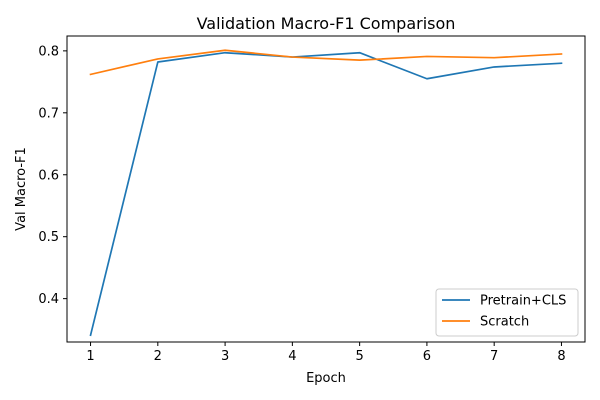 This screenshot has height=400, width=600. I want to click on x-tick-label: 5, so click(359, 356).